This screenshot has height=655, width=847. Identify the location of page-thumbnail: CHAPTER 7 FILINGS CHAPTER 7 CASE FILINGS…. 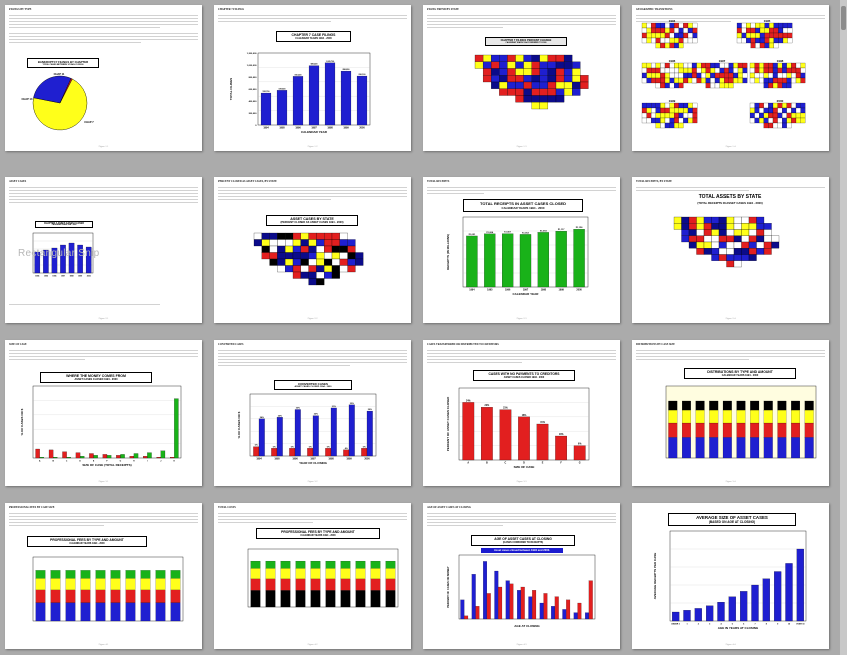
(312, 78).